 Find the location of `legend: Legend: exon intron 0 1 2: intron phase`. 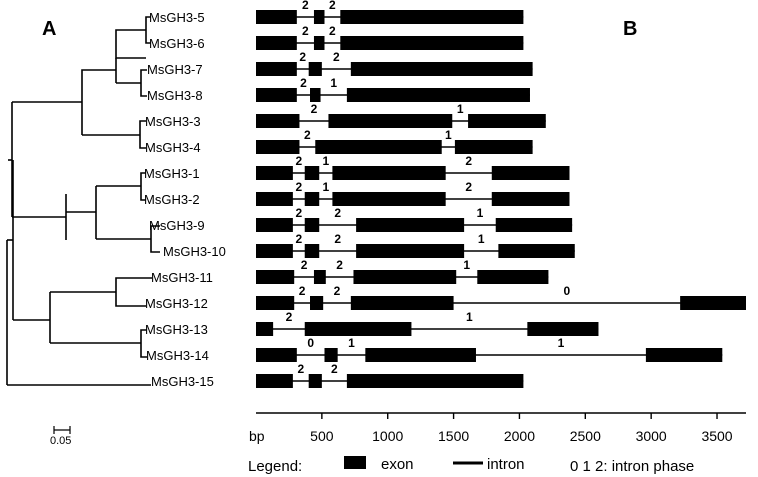

legend: Legend: exon intron 0 1 2: intron phase is located at coordinates (471, 465).